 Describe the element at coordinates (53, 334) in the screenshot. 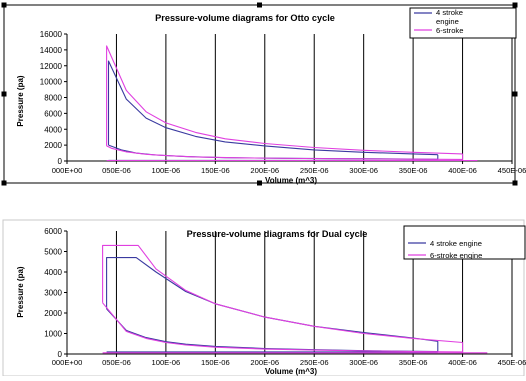

I see `y-tick-label: 1000` at that location.